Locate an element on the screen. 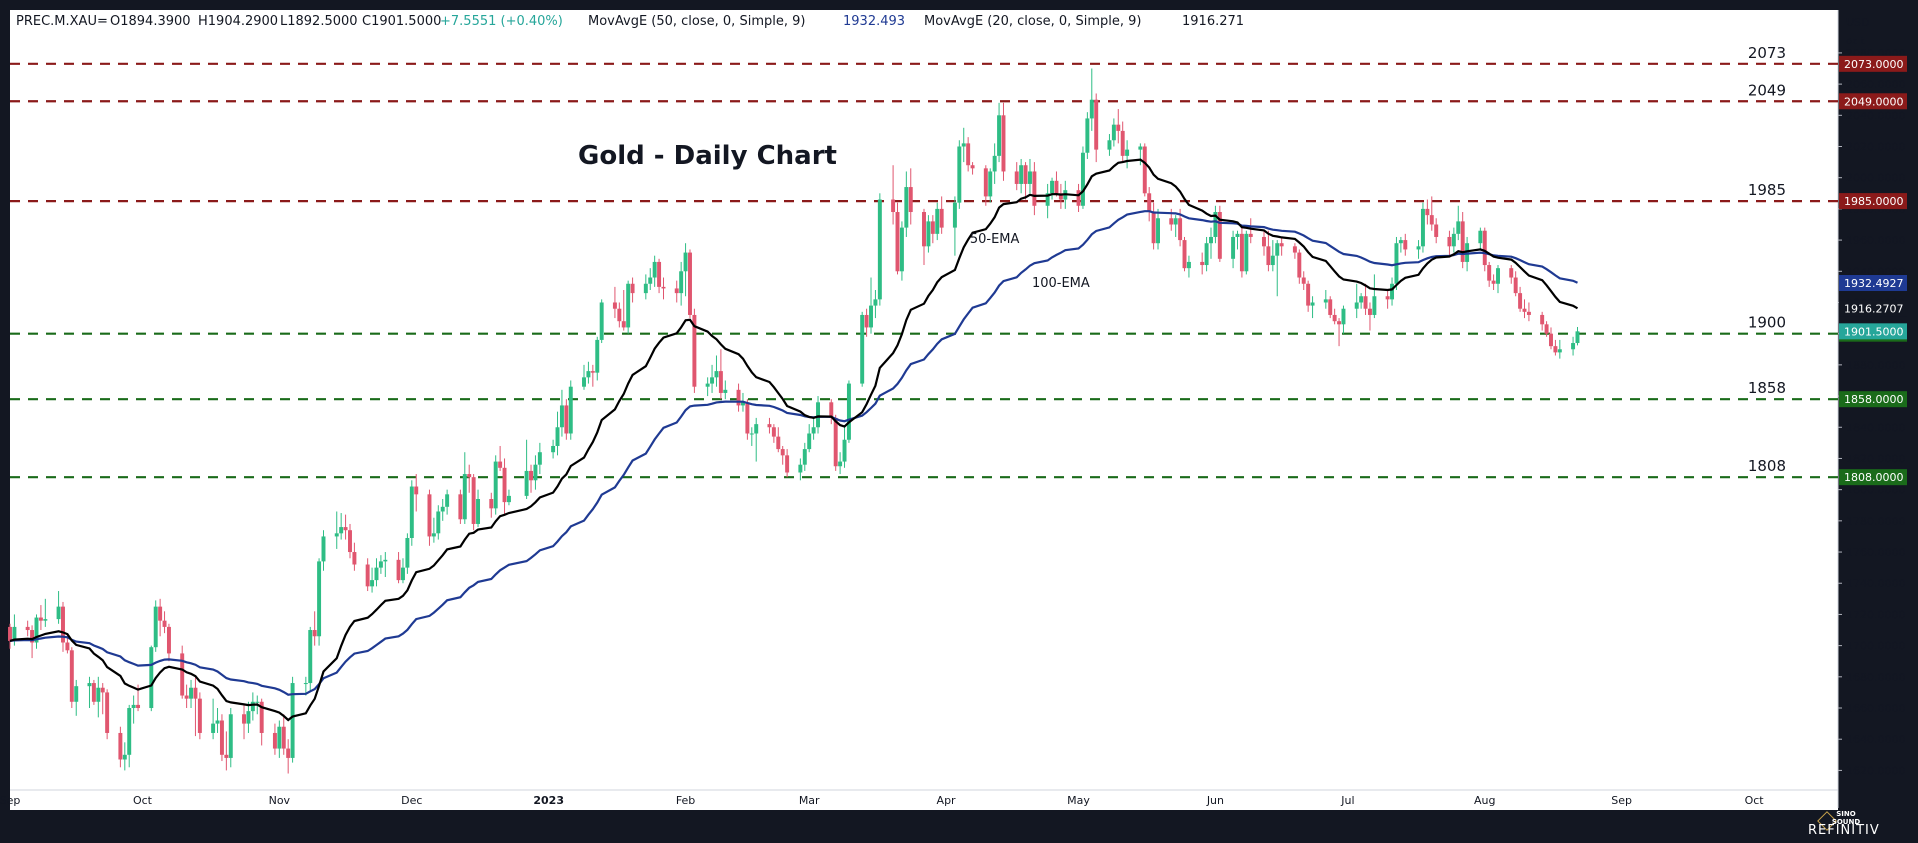  x-tick-label: Oct is located at coordinates (1755, 800).